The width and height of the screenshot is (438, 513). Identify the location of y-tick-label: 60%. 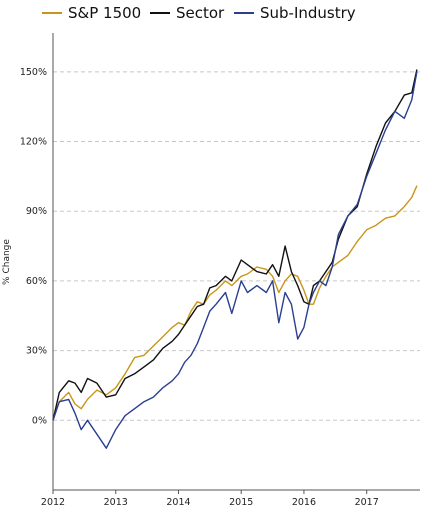
(36, 281).